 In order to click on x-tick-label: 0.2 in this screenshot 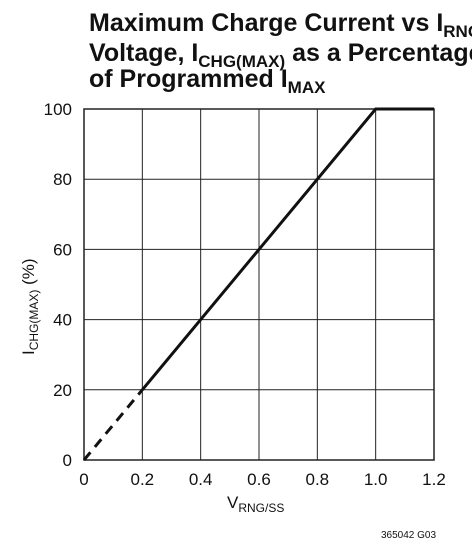, I will do `click(143, 479)`.